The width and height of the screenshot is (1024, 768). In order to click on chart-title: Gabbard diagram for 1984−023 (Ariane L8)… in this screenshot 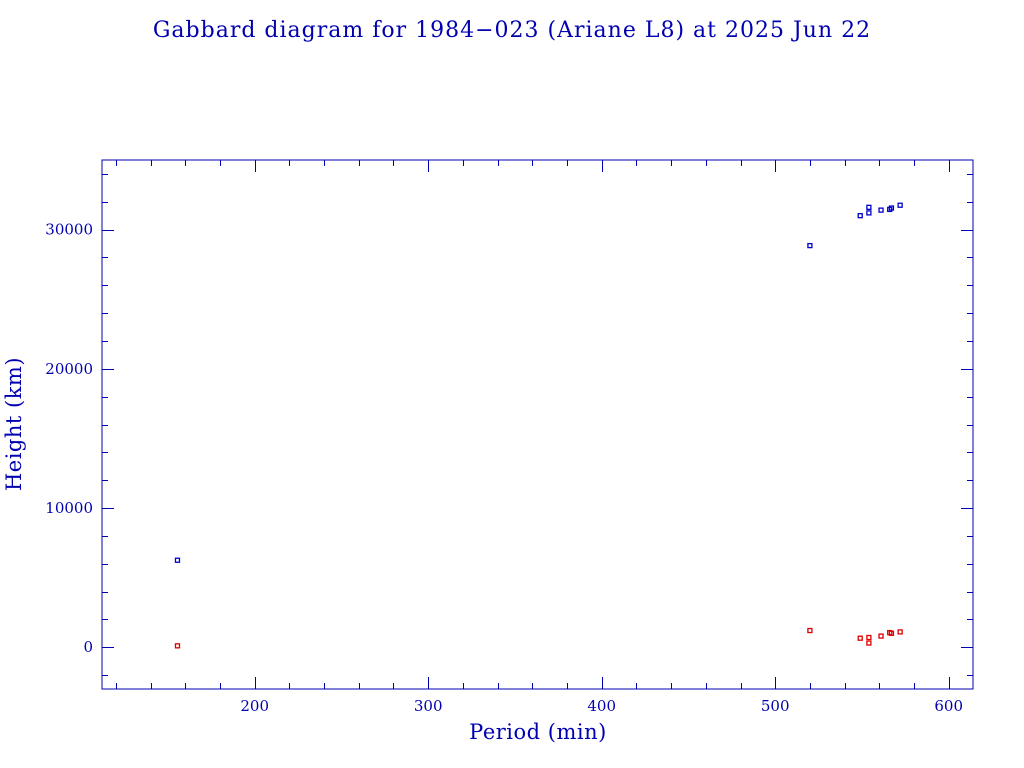, I will do `click(512, 30)`.